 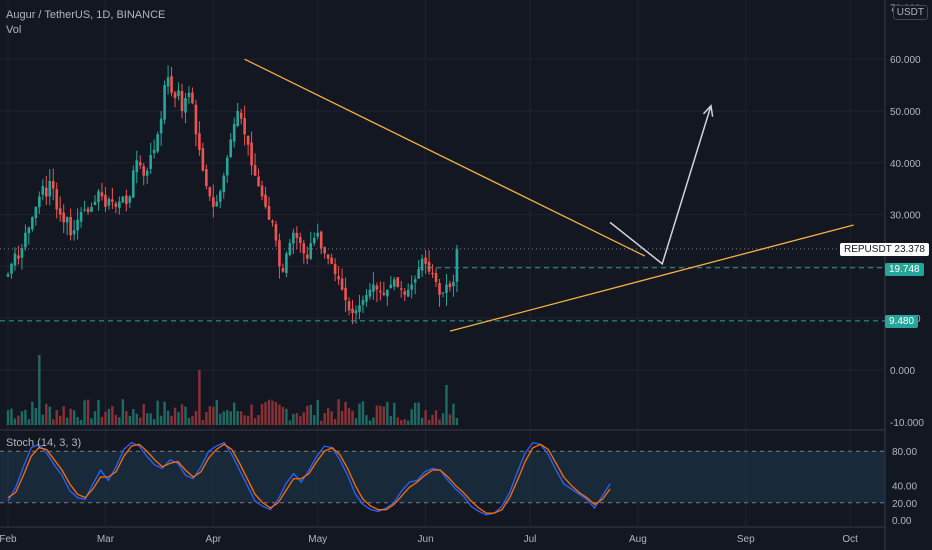 What do you see at coordinates (910, 12) in the screenshot?
I see `currency-button: USDT` at bounding box center [910, 12].